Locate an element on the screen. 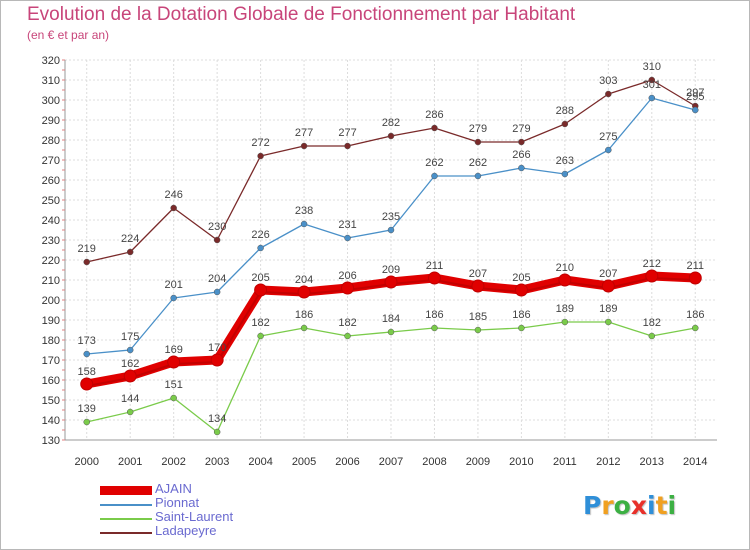 This screenshot has width=750, height=550. data-label-saint-laurent: 139 is located at coordinates (87, 409).